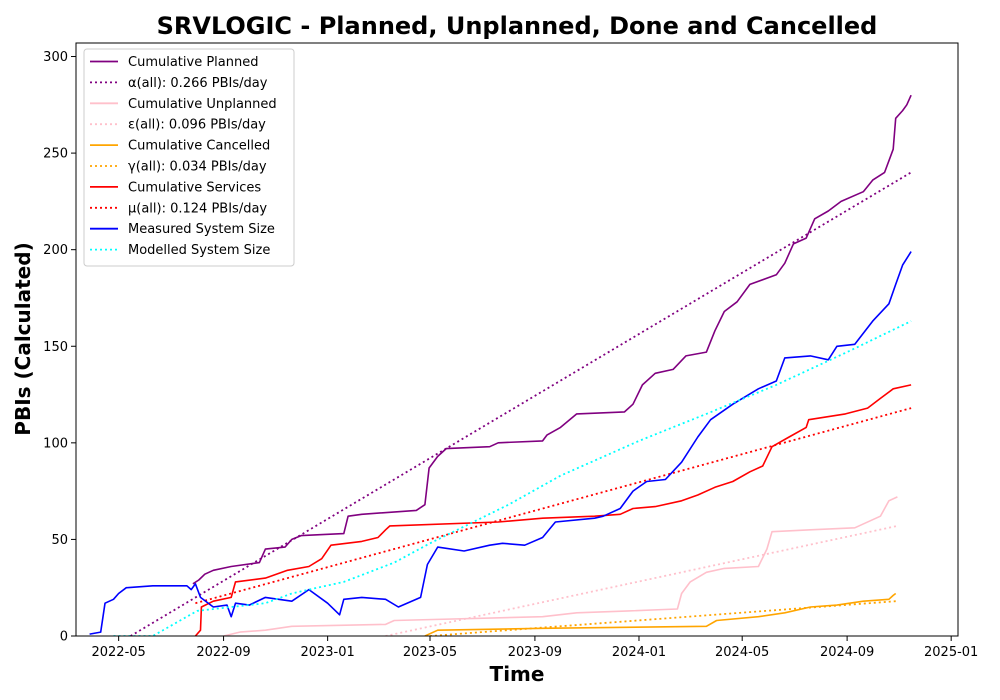 This screenshot has width=1000, height=700. Describe the element at coordinates (64, 637) in the screenshot. I see `y-tick-label: 0` at that location.